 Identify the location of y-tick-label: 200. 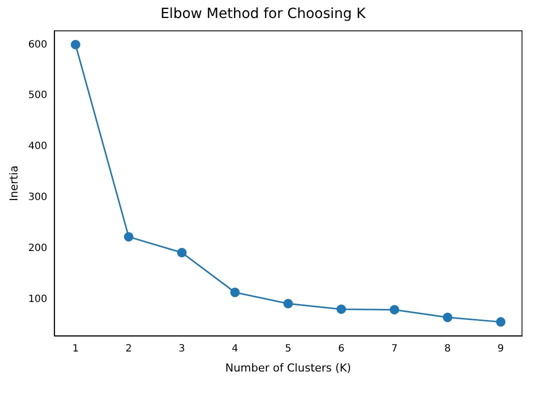
(38, 248).